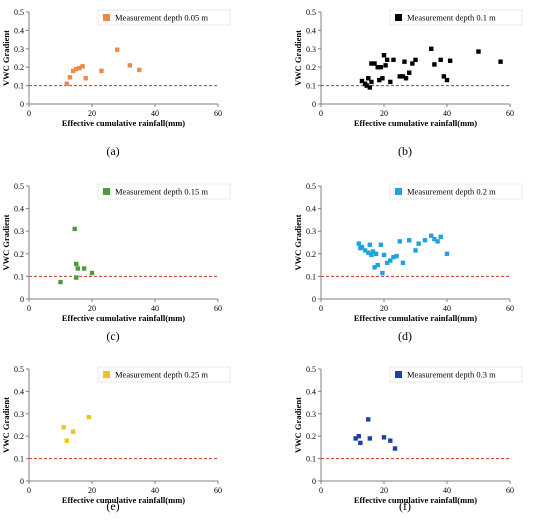 The image size is (550, 521). Describe the element at coordinates (161, 18) in the screenshot. I see `legend-label: Measurement depth 0.05 m` at that location.